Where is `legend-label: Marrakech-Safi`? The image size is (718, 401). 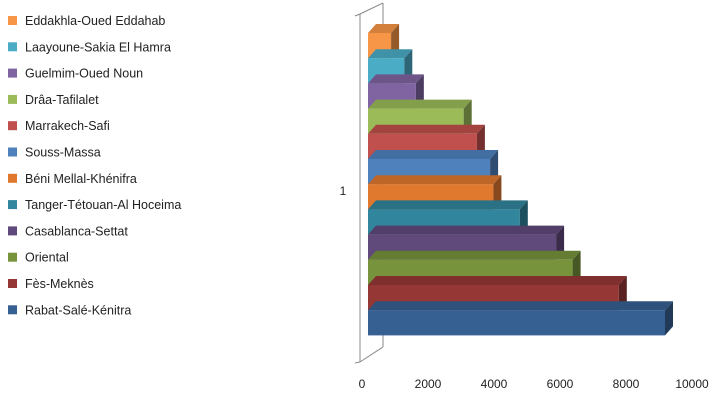 legend-label: Marrakech-Safi is located at coordinates (67, 126).